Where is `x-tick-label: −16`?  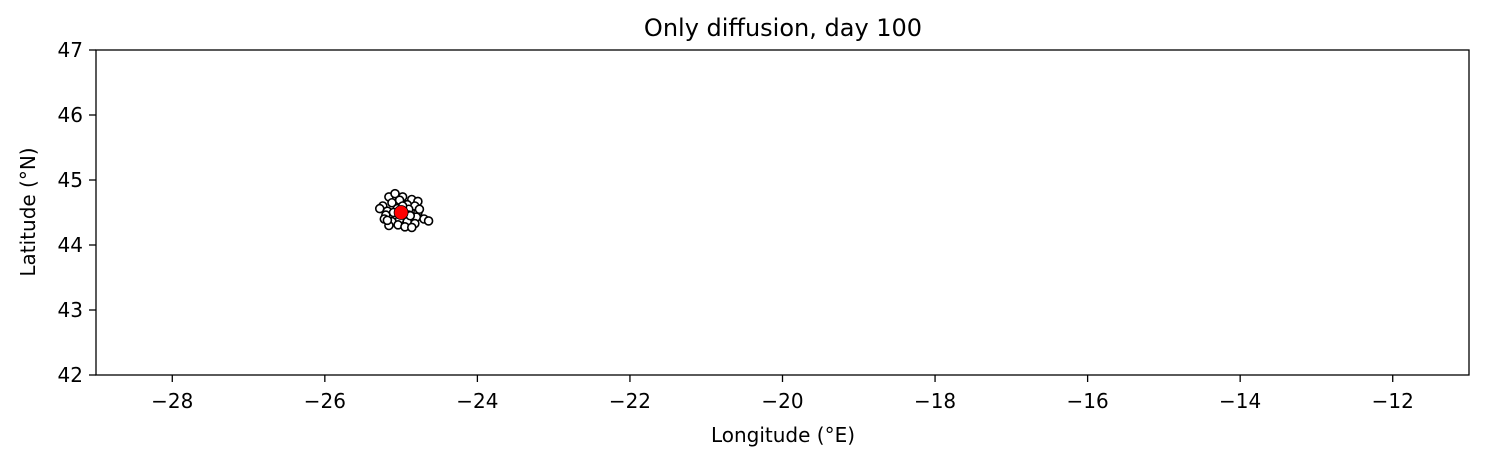
x-tick-label: −16 is located at coordinates (1088, 401).